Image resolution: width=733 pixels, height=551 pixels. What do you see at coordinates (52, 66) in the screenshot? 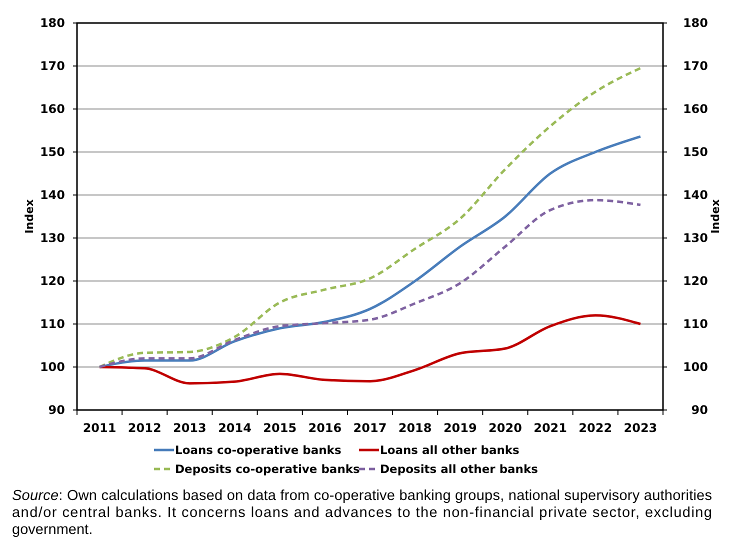
I see `y-tick-label: 170` at bounding box center [52, 66].